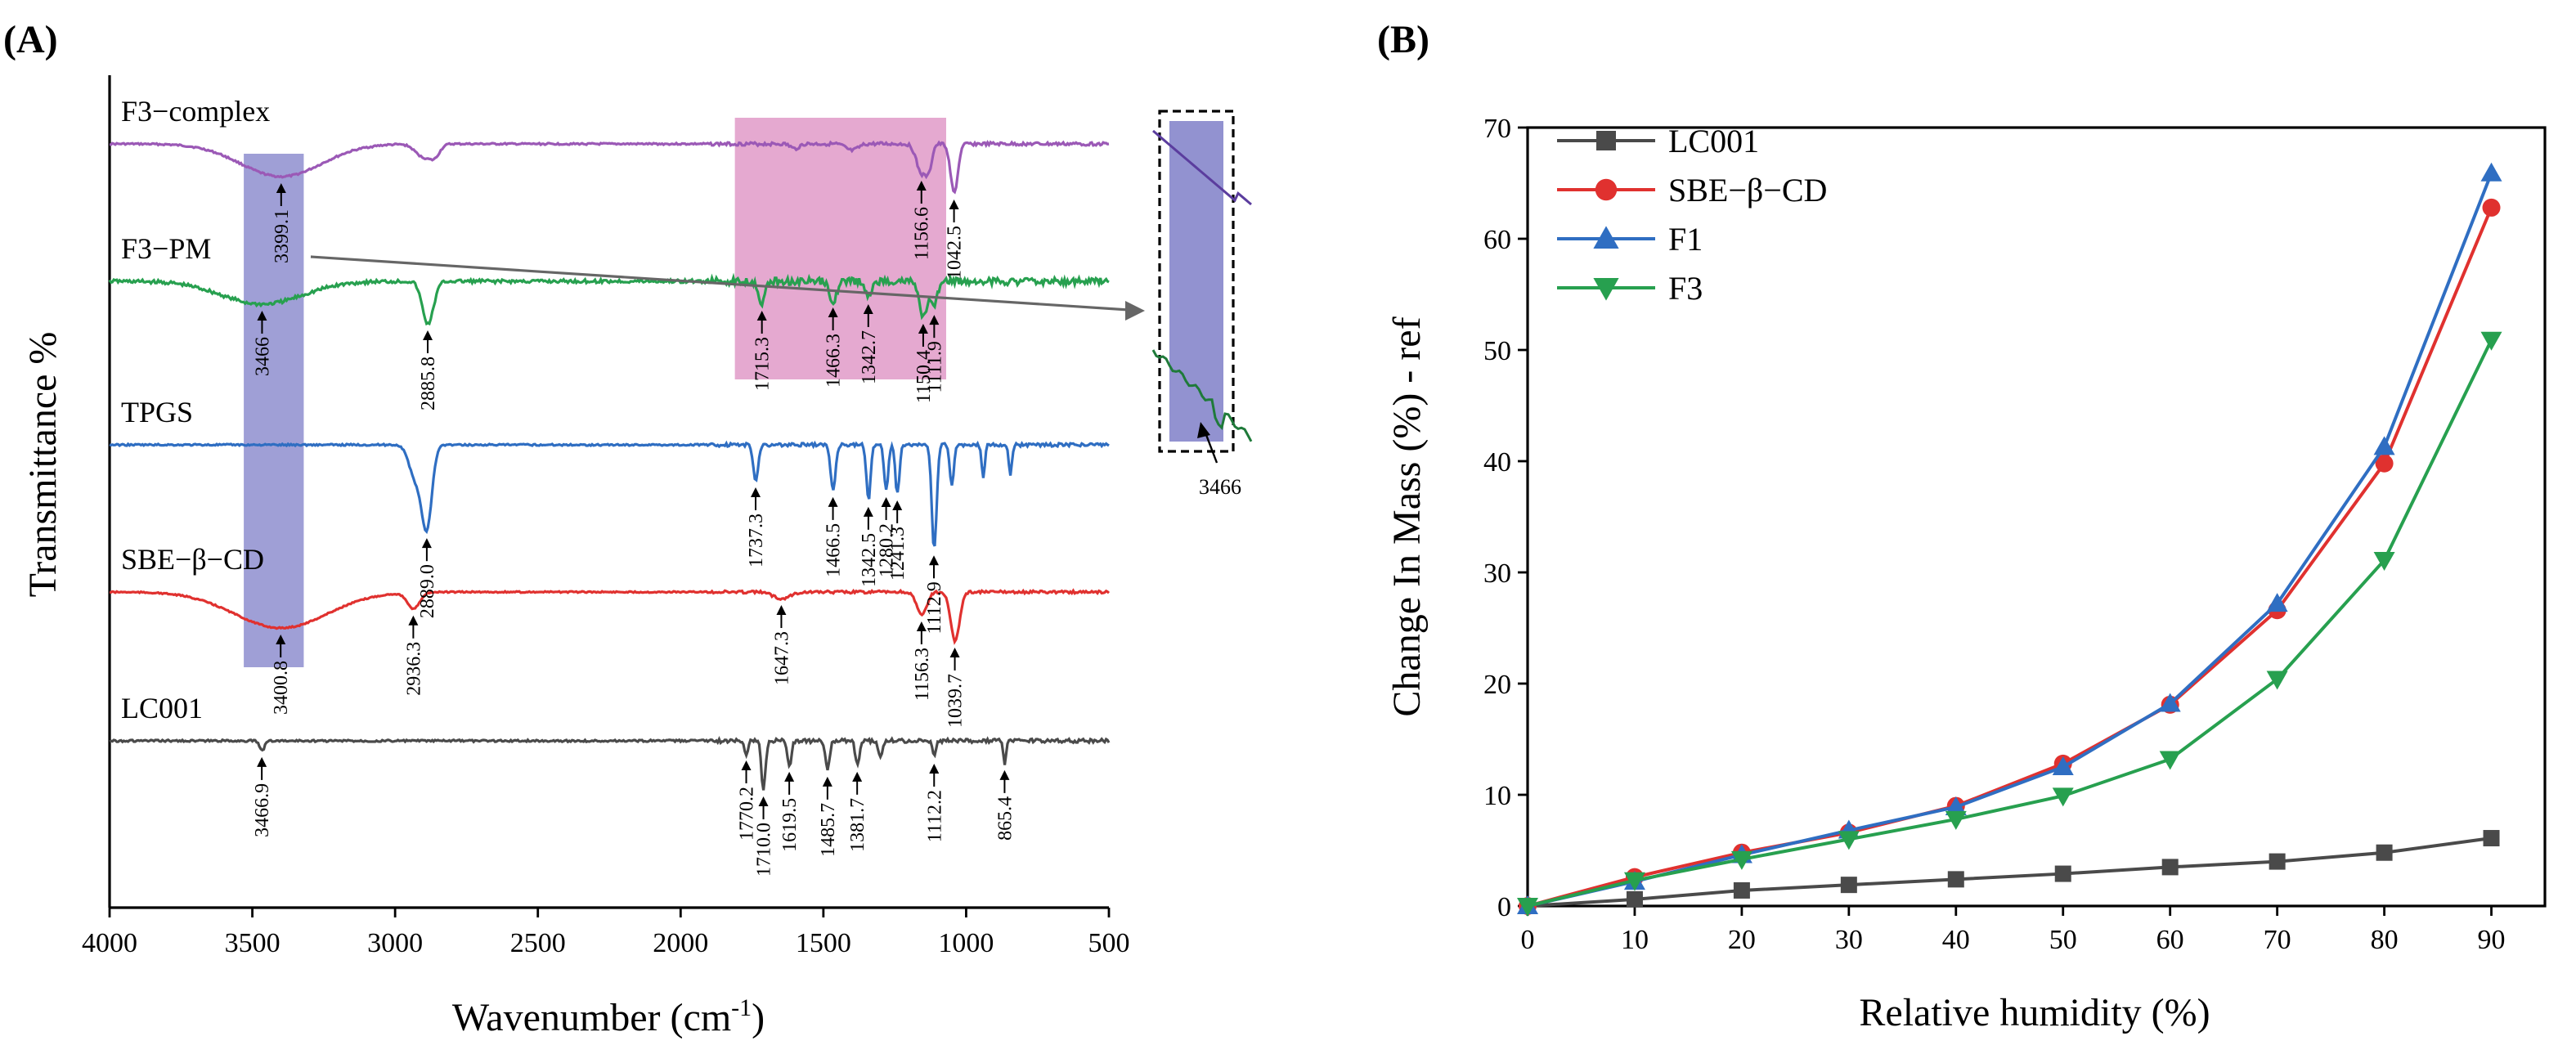  What do you see at coordinates (1204, 430) in the screenshot?
I see `inset-peak-arrowhead` at bounding box center [1204, 430].